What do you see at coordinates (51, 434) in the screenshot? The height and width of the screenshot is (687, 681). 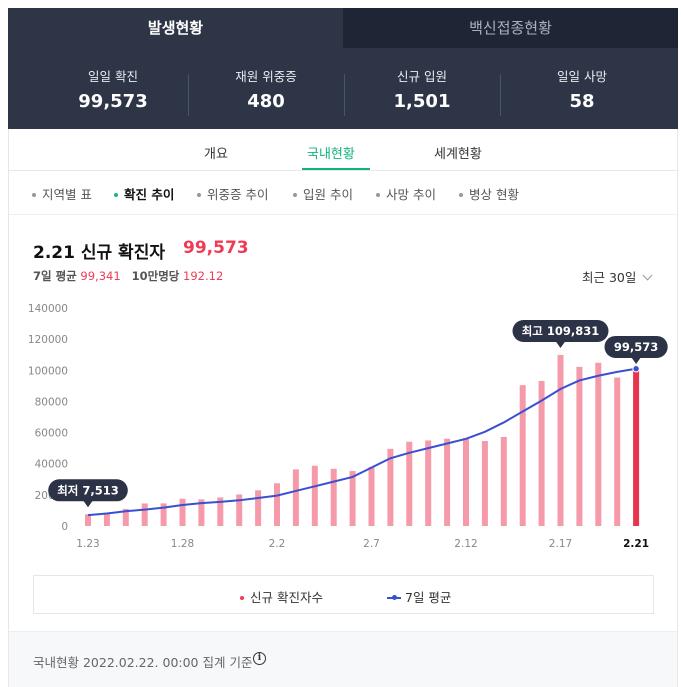 I see `y-tick-label: 60000` at bounding box center [51, 434].